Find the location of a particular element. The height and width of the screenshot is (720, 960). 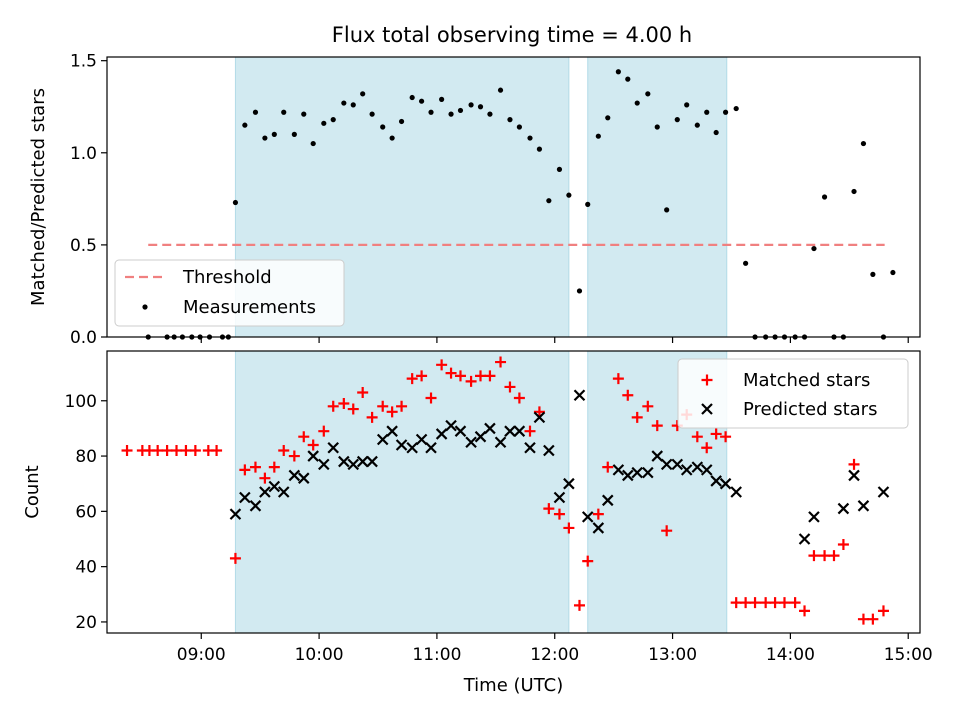

y-tick-label: 80 is located at coordinates (86, 457).